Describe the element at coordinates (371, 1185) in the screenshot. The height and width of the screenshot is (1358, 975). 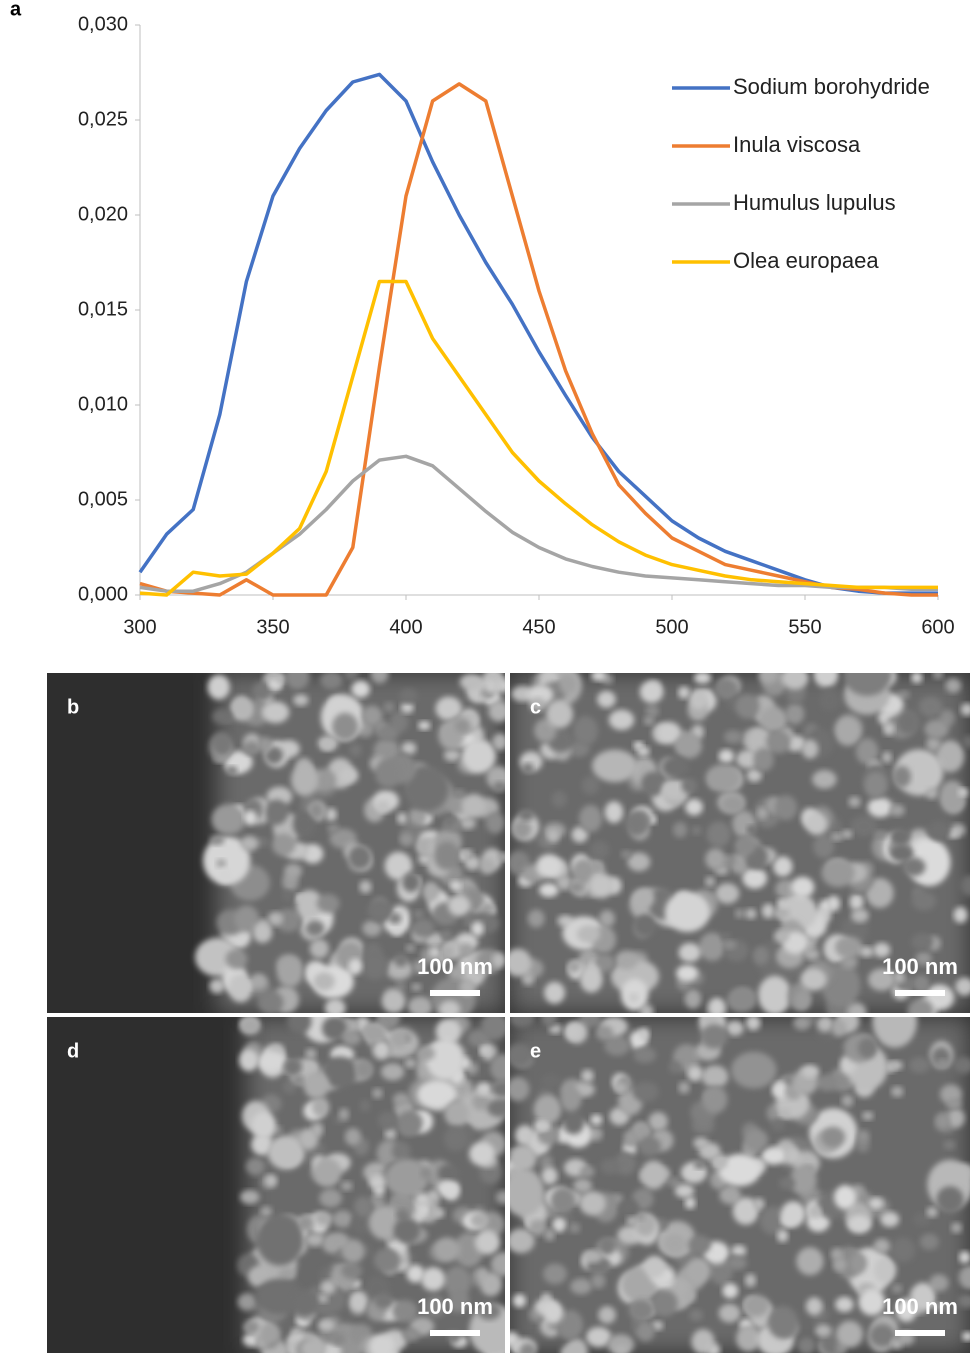
I see `particles` at that location.